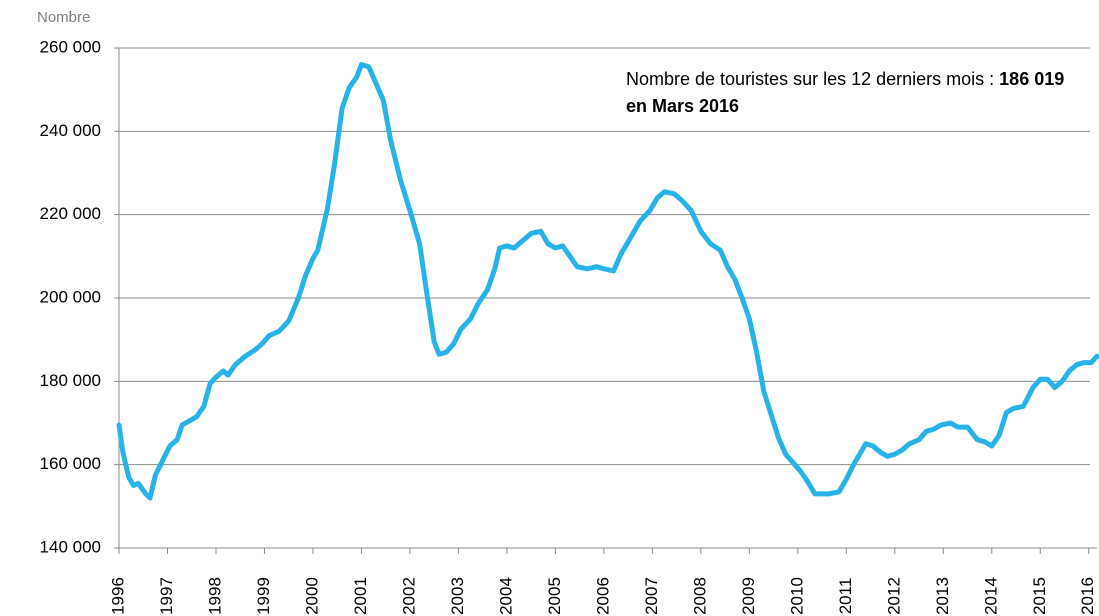  What do you see at coordinates (360, 596) in the screenshot?
I see `x-tick-label: 2001` at bounding box center [360, 596].